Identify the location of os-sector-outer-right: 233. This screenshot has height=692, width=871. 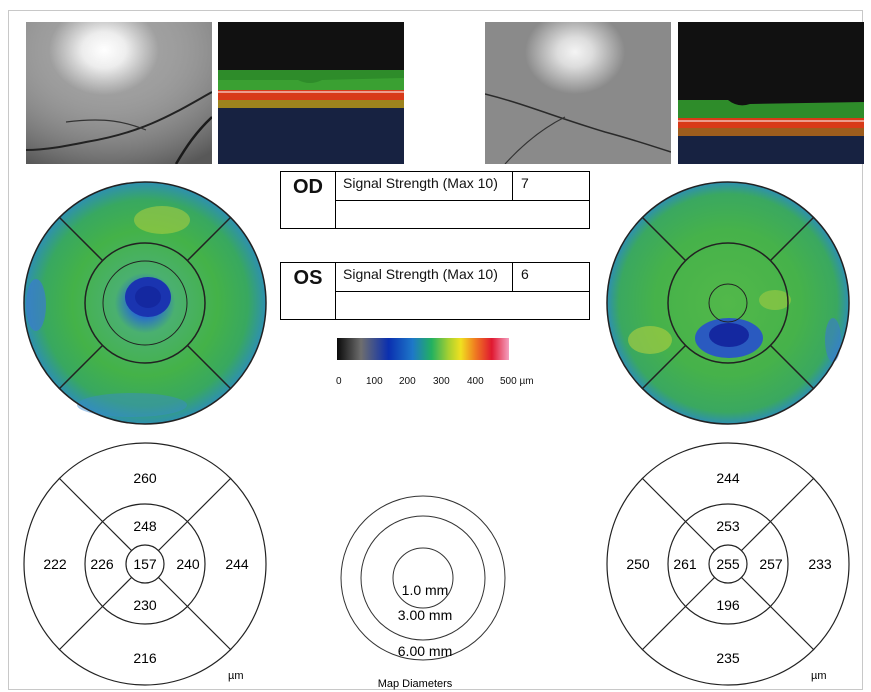
(820, 564).